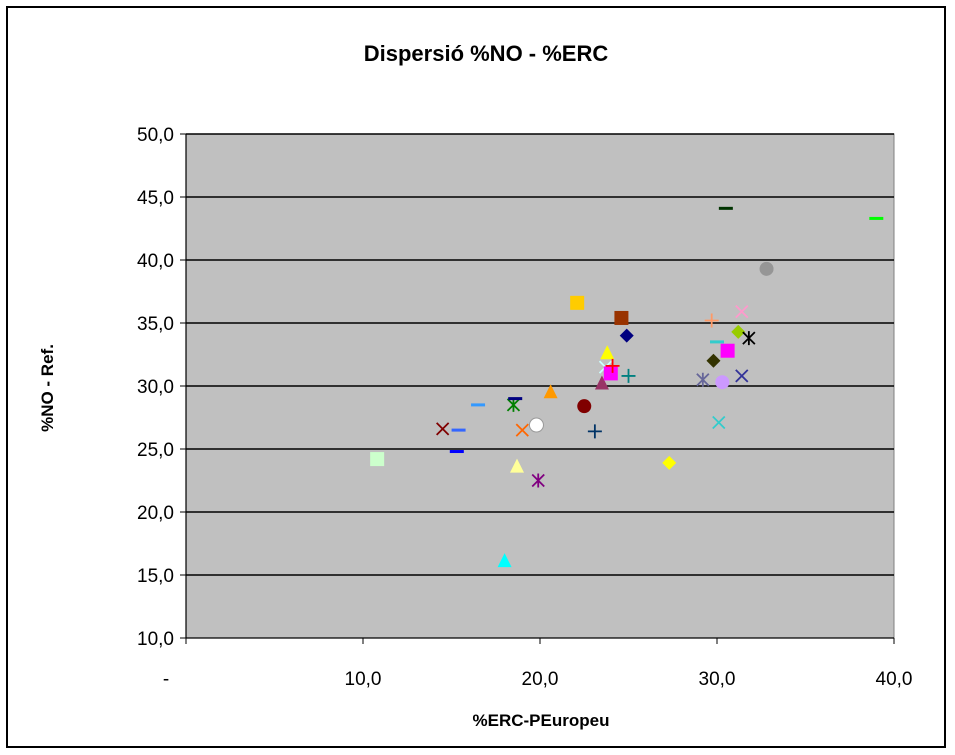 The image size is (955, 755). I want to click on x-axis-label: %ERC-PEuropeu, so click(541, 720).